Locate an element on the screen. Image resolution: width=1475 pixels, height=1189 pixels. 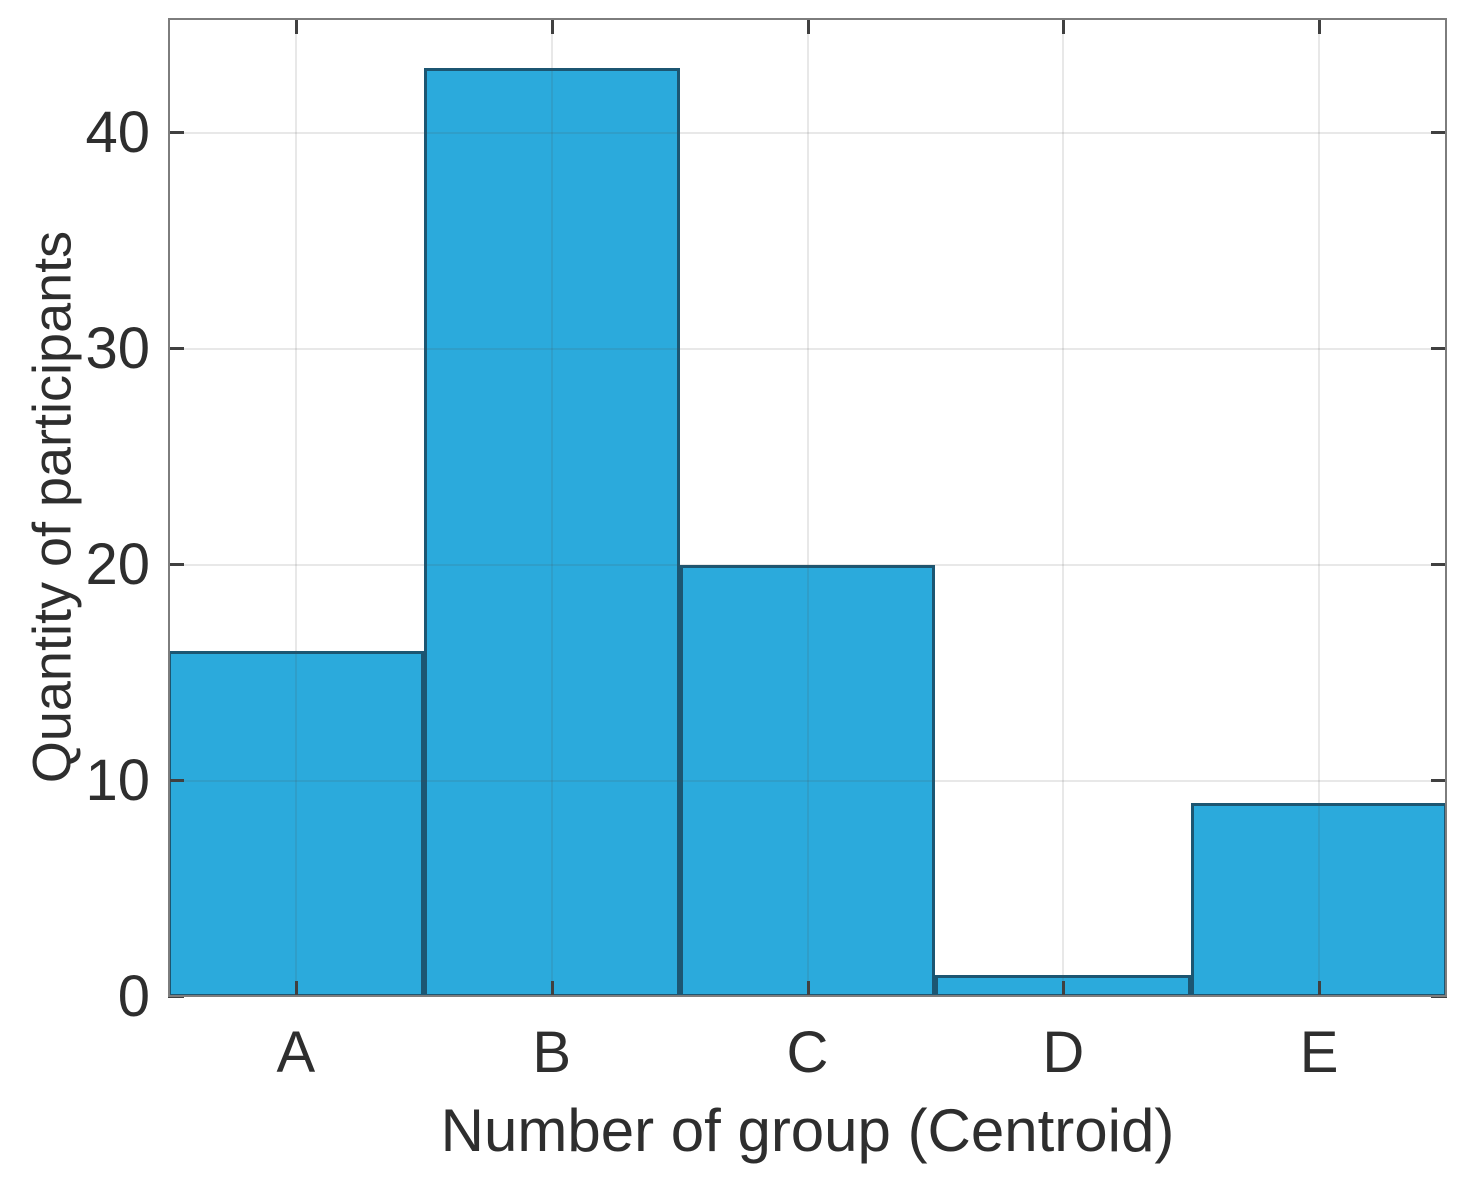
bar-B is located at coordinates (551, 532).